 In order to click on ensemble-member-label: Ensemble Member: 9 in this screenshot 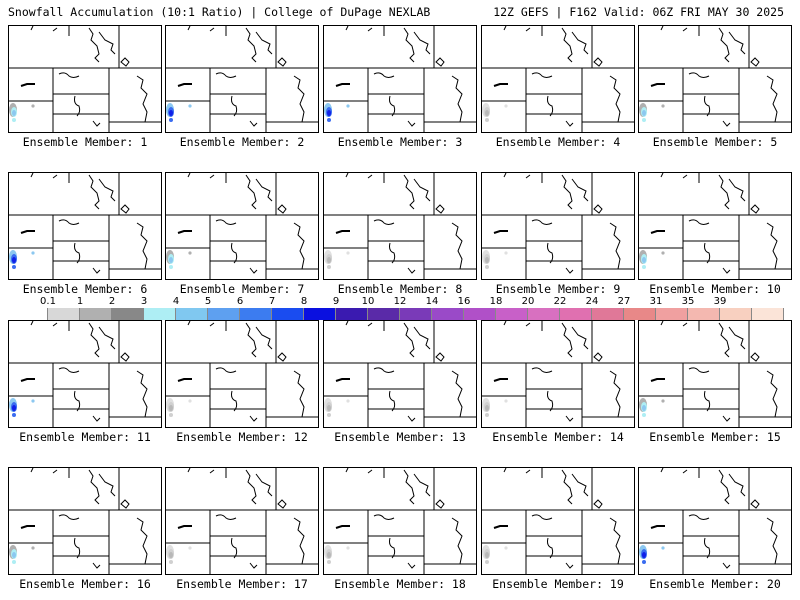, I will do `click(558, 289)`.